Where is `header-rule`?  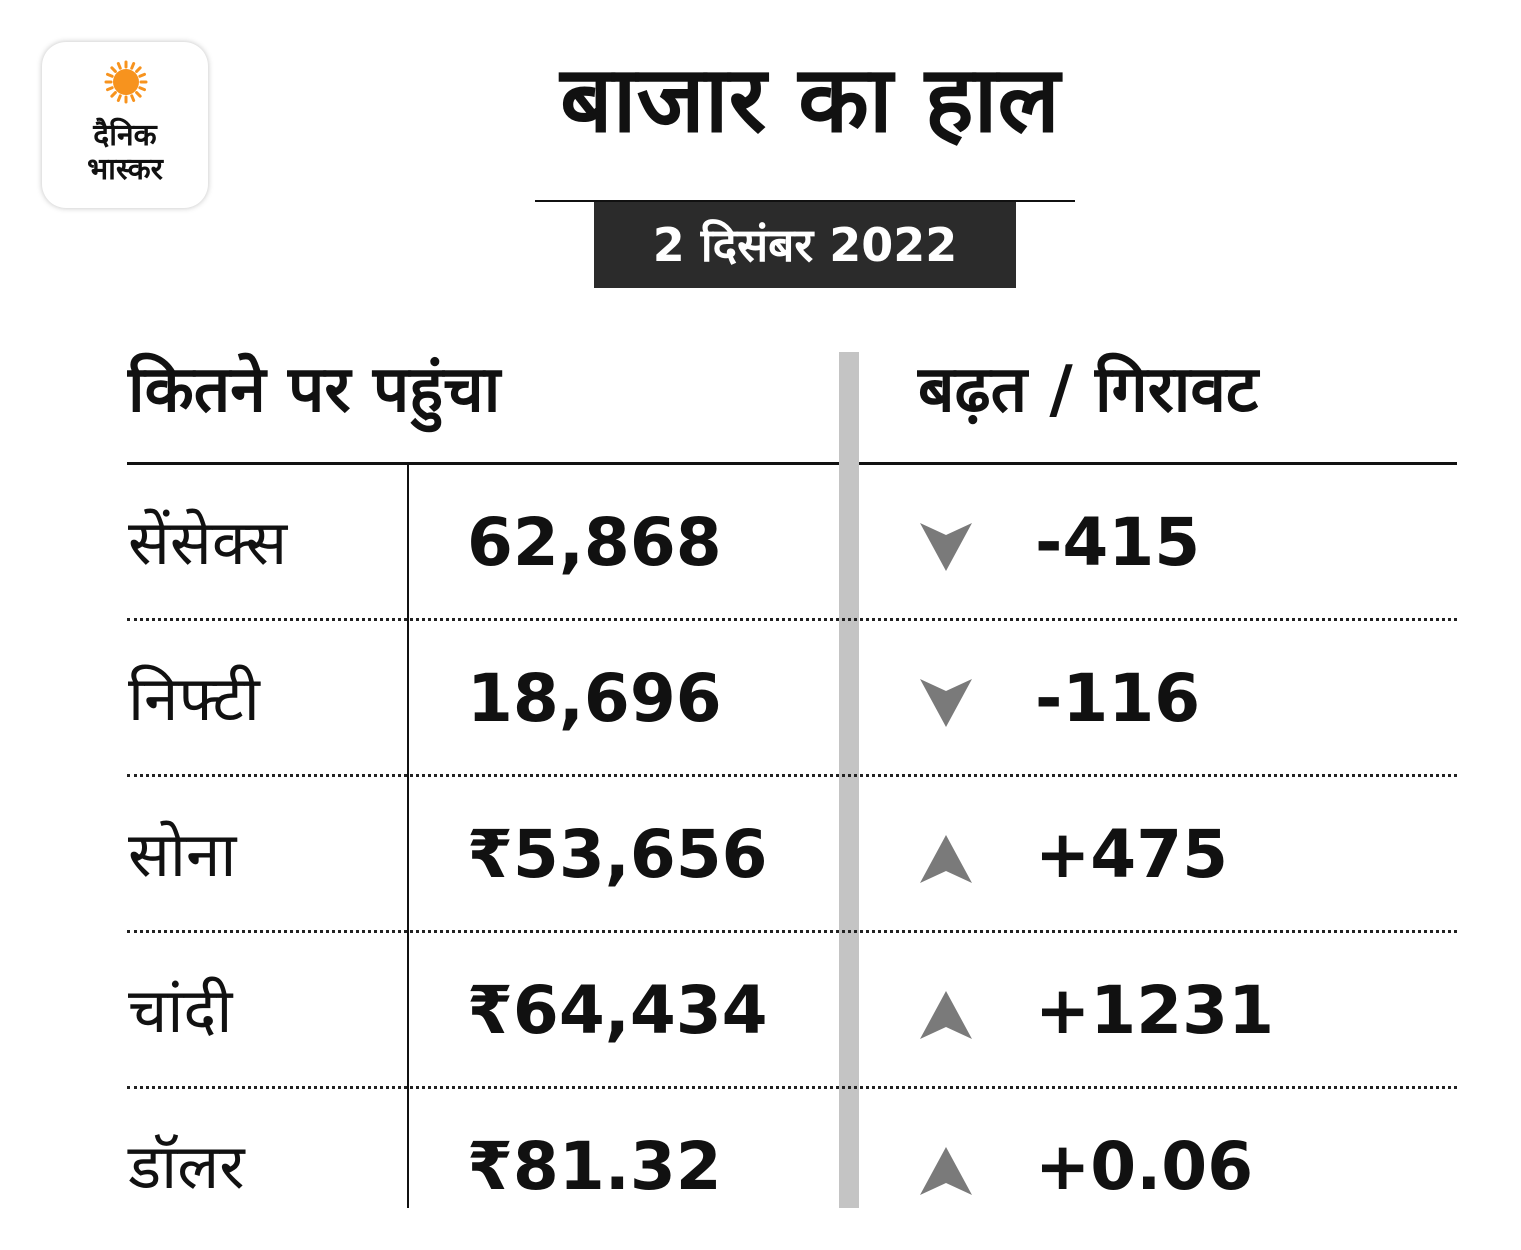 header-rule is located at coordinates (792, 463).